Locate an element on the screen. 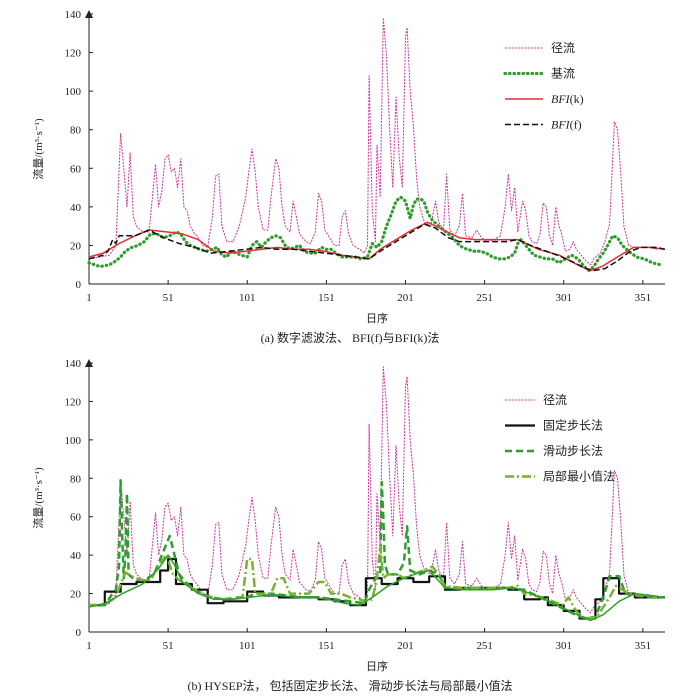 The width and height of the screenshot is (700, 700). legend-label: 固定步长法 is located at coordinates (573, 425).